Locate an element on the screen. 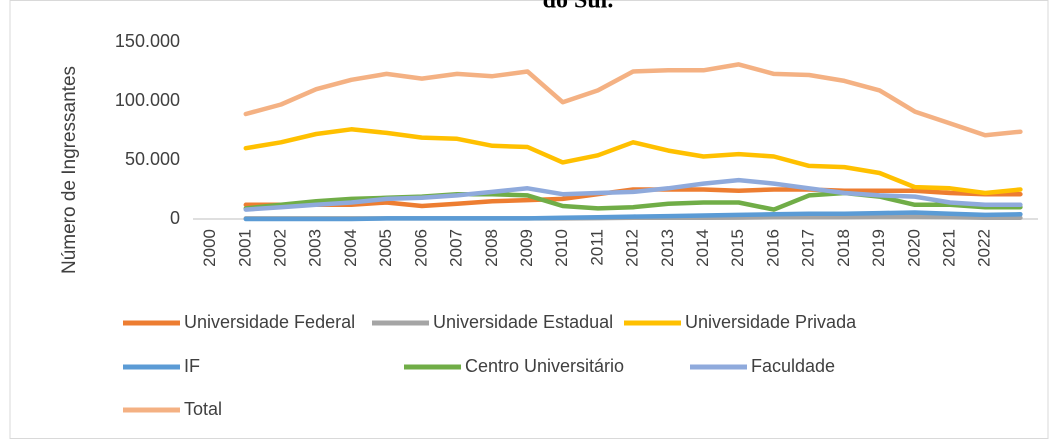 This screenshot has height=439, width=1053. x-tick-label: 2005 is located at coordinates (385, 248).